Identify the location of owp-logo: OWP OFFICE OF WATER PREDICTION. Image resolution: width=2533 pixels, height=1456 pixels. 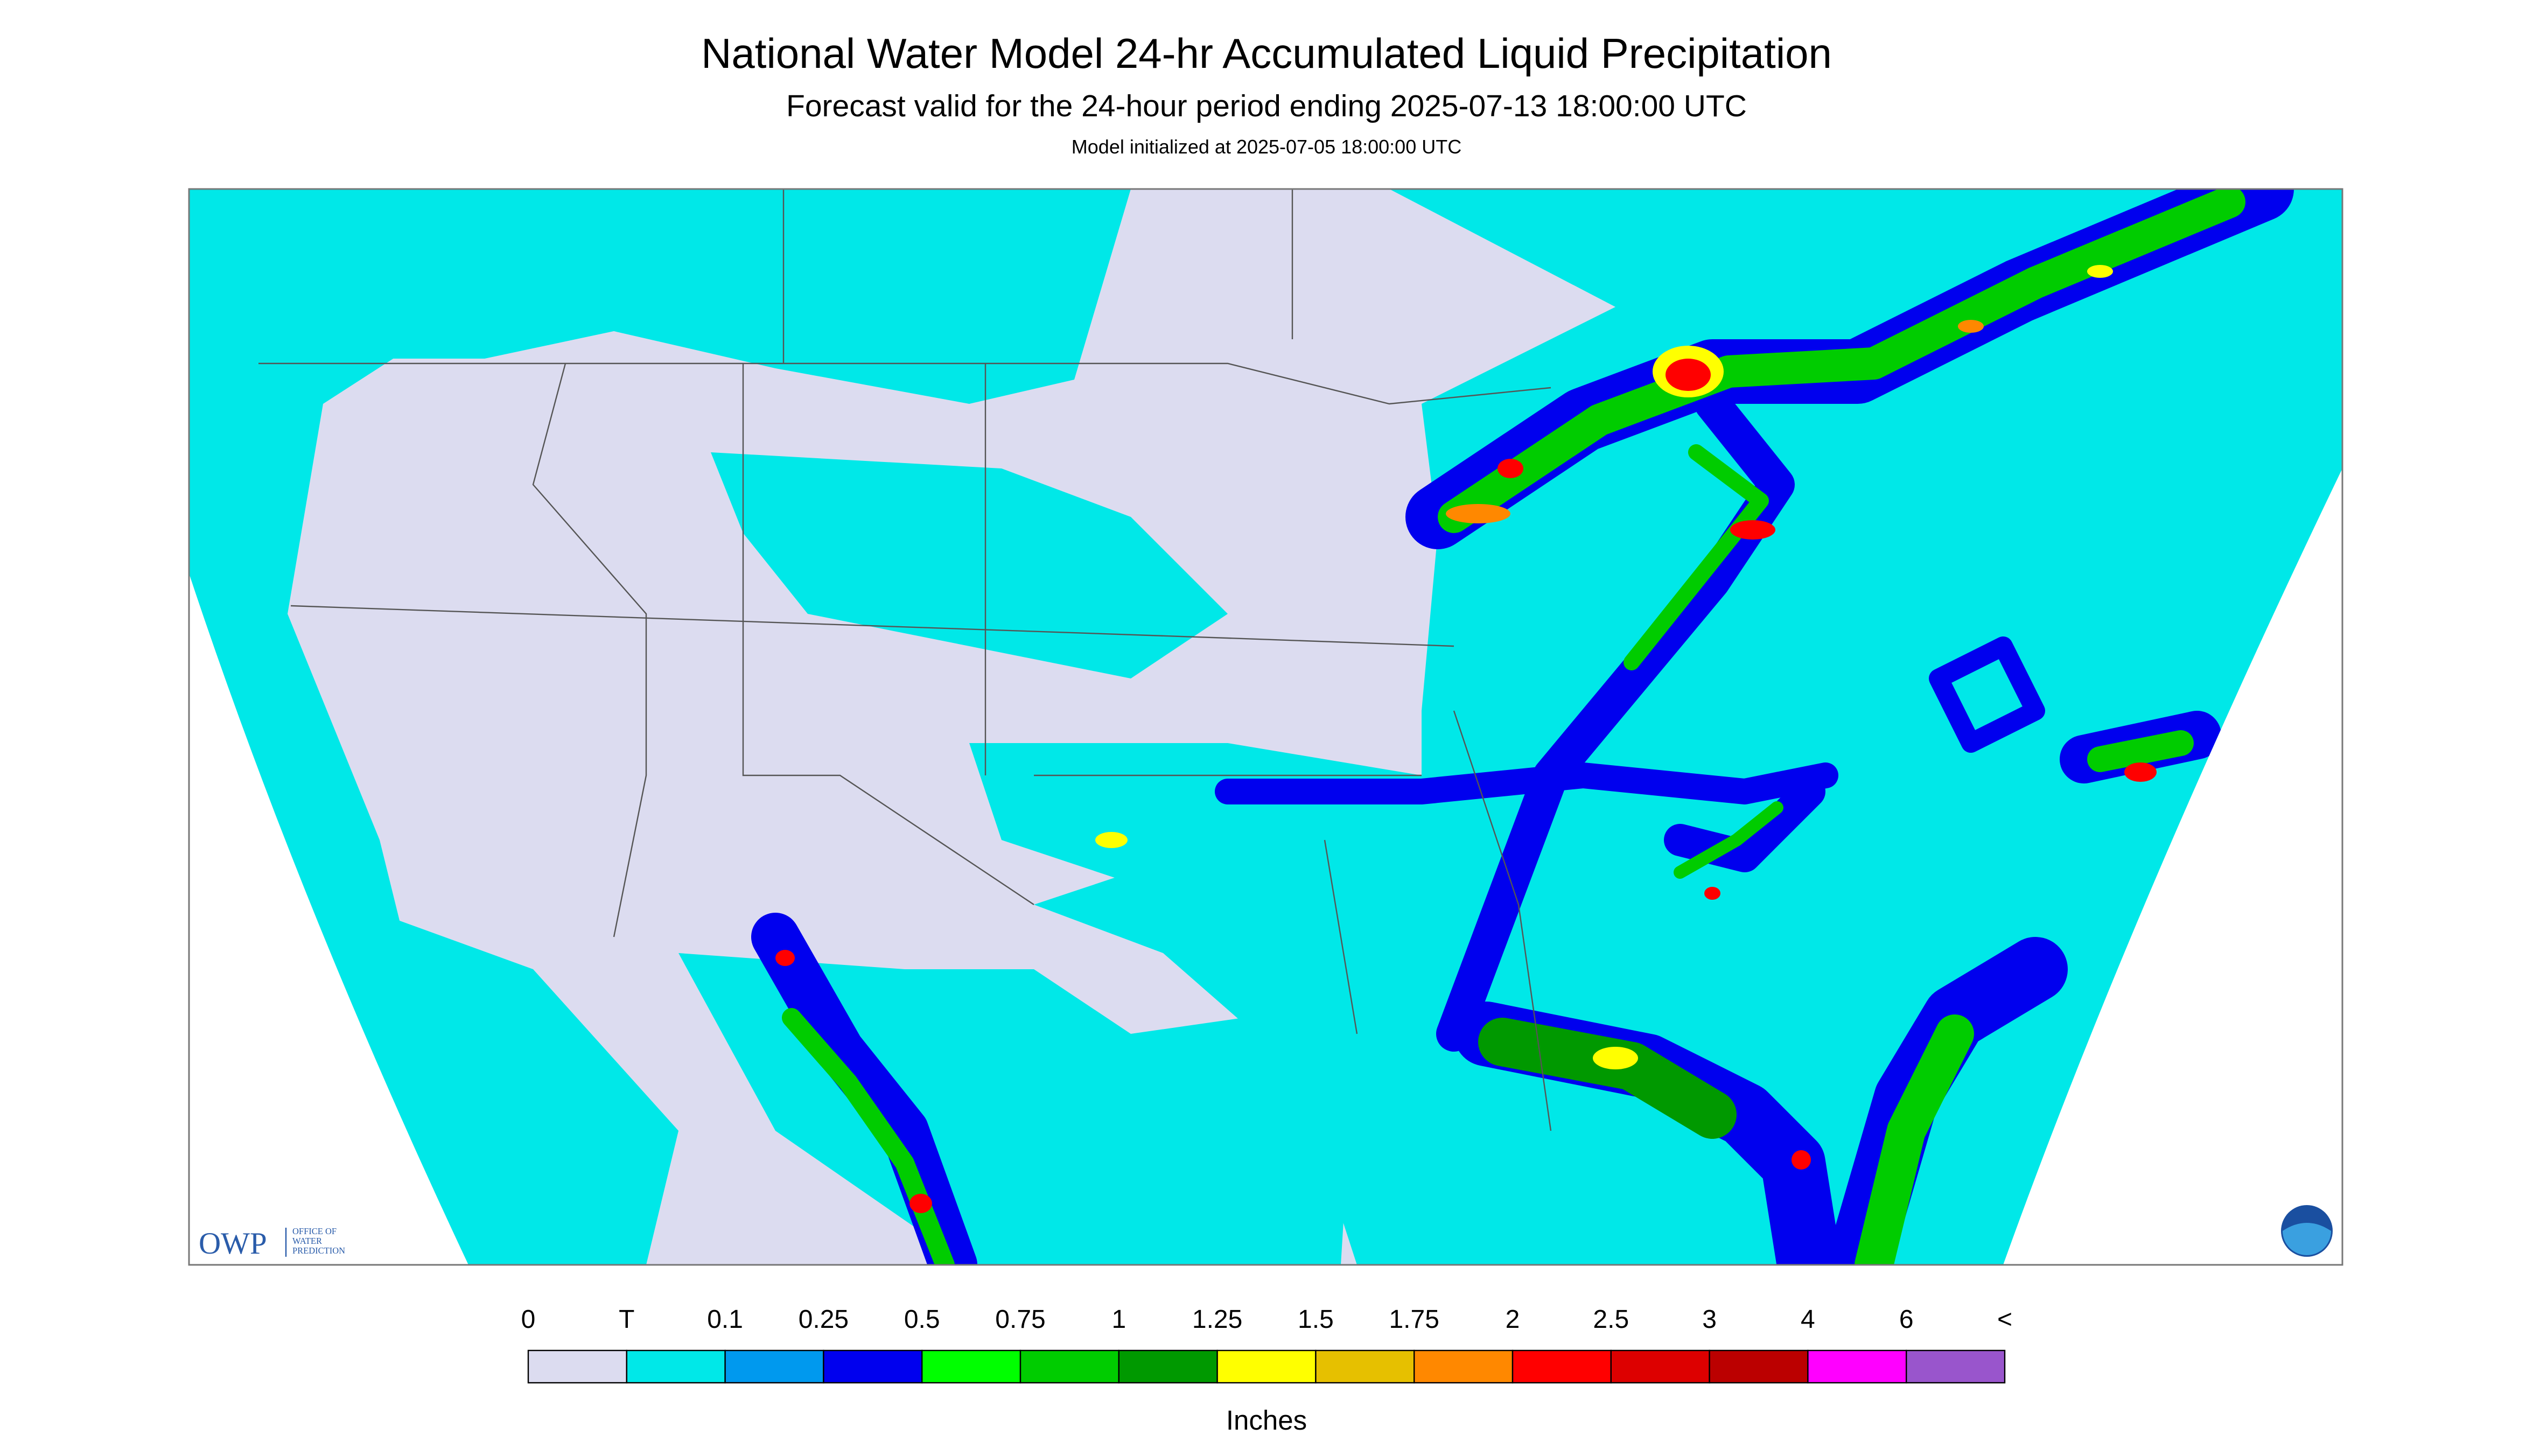
(272, 1243).